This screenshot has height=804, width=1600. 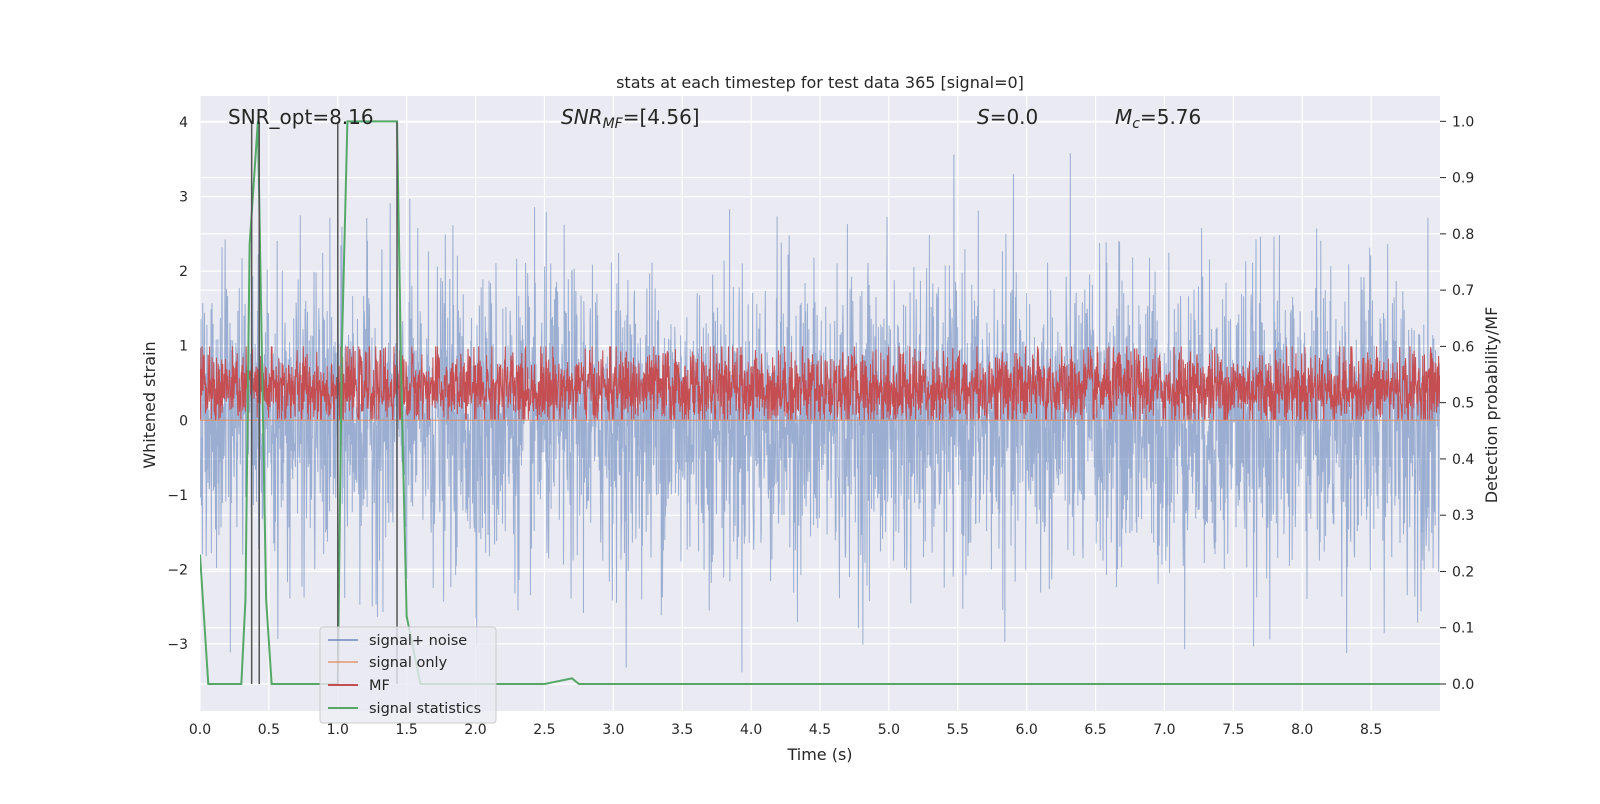 I want to click on annotation-mc: Mc=5.76, so click(x=1158, y=118).